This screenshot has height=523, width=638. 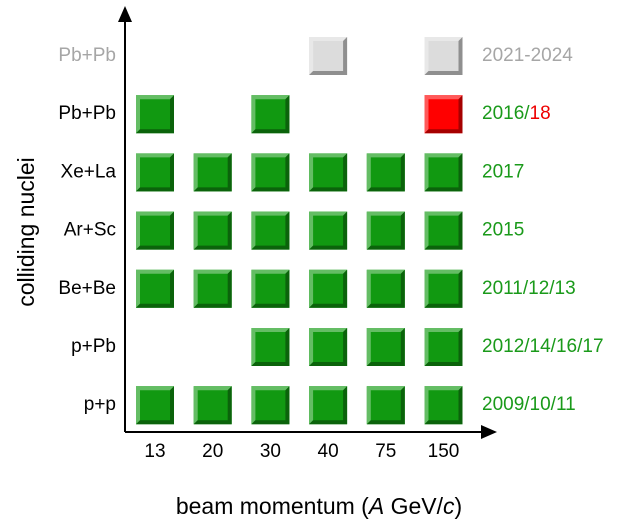 I want to click on y-arrow, so click(x=125, y=14).